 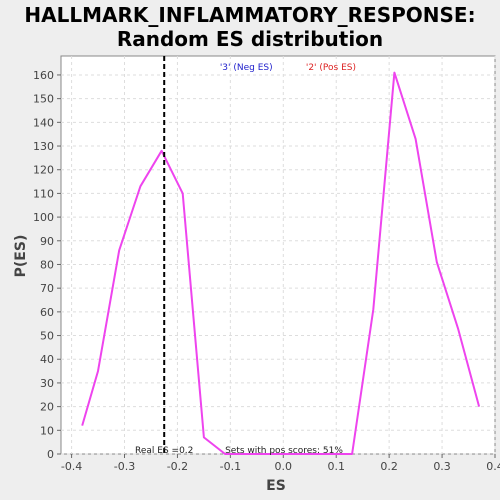 I want to click on pos-scores-annotation: Sets with pos scores: 51%, so click(x=284, y=451).